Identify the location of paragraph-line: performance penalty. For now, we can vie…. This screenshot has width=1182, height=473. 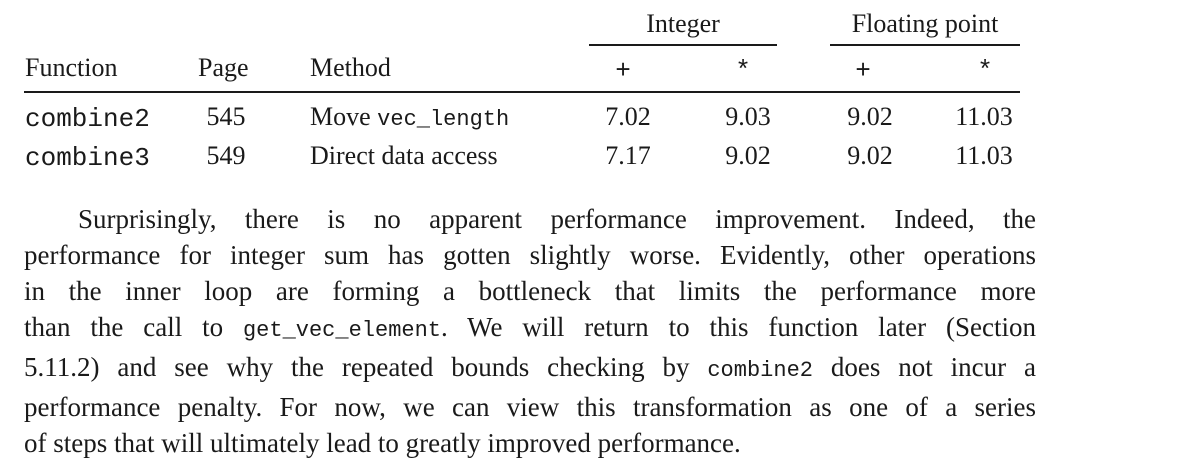
(530, 407).